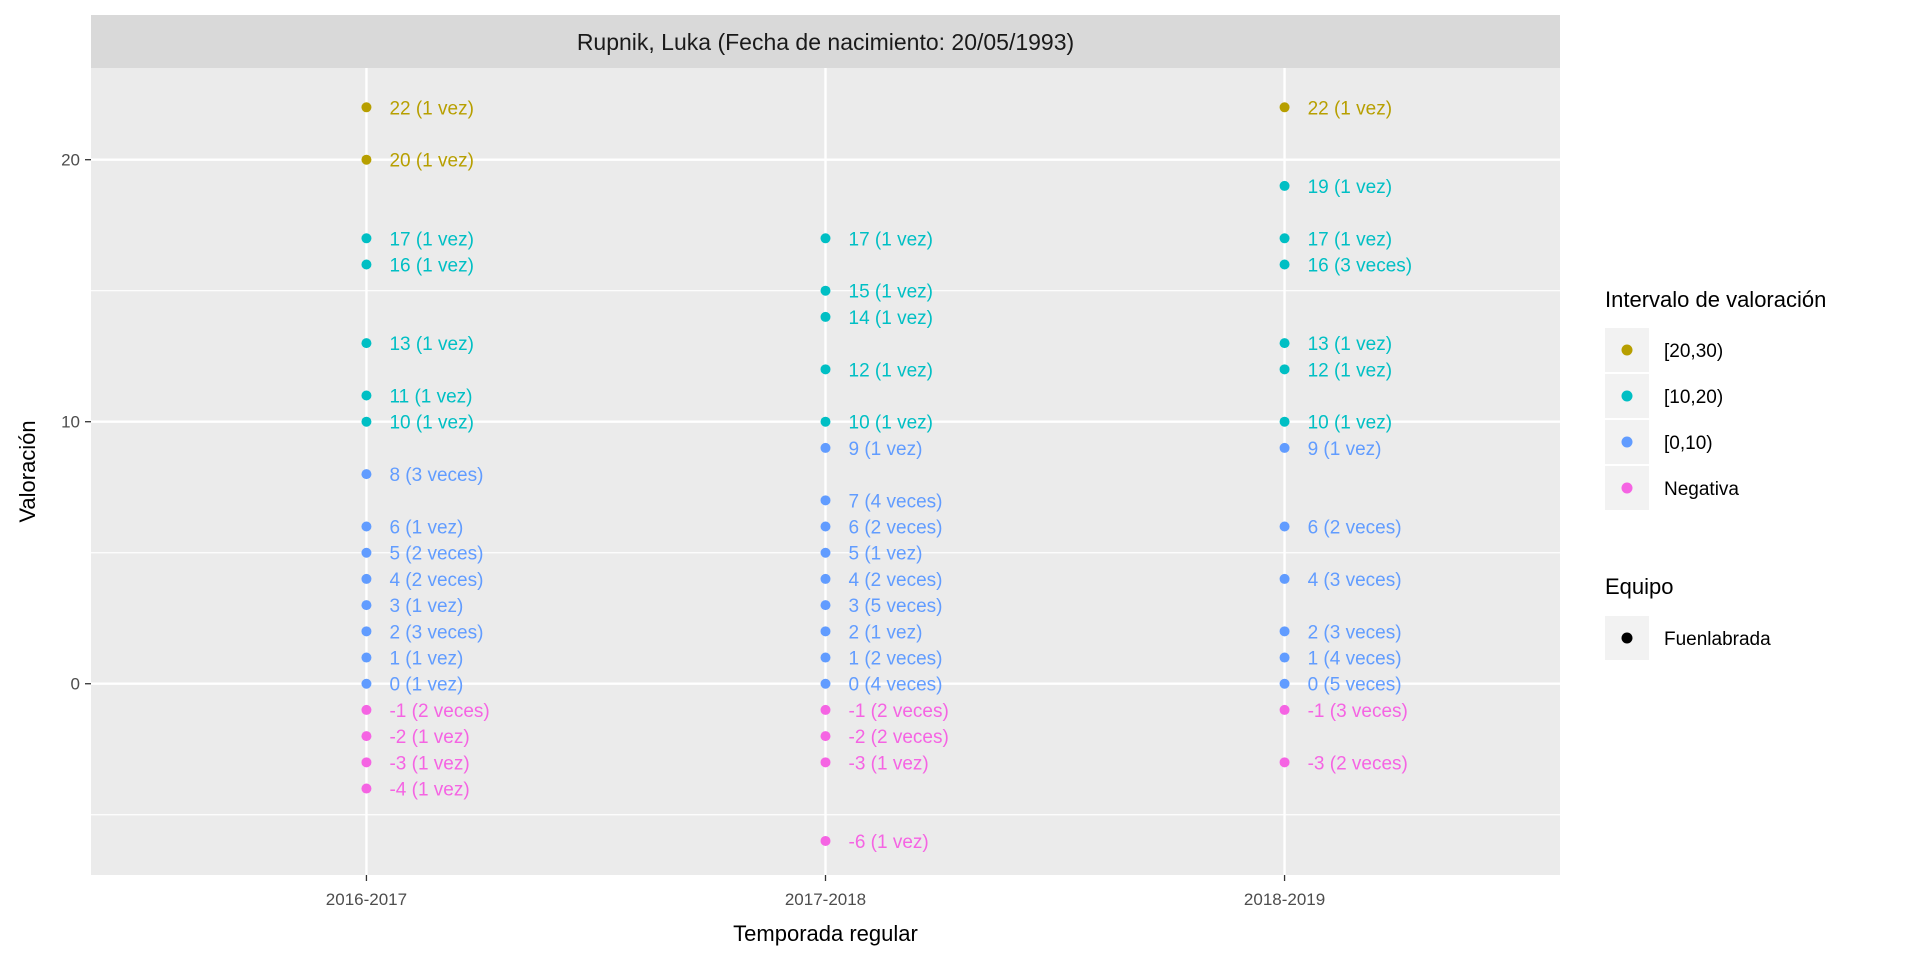  I want to click on shape-legend-title: Equipo, so click(1639, 586).